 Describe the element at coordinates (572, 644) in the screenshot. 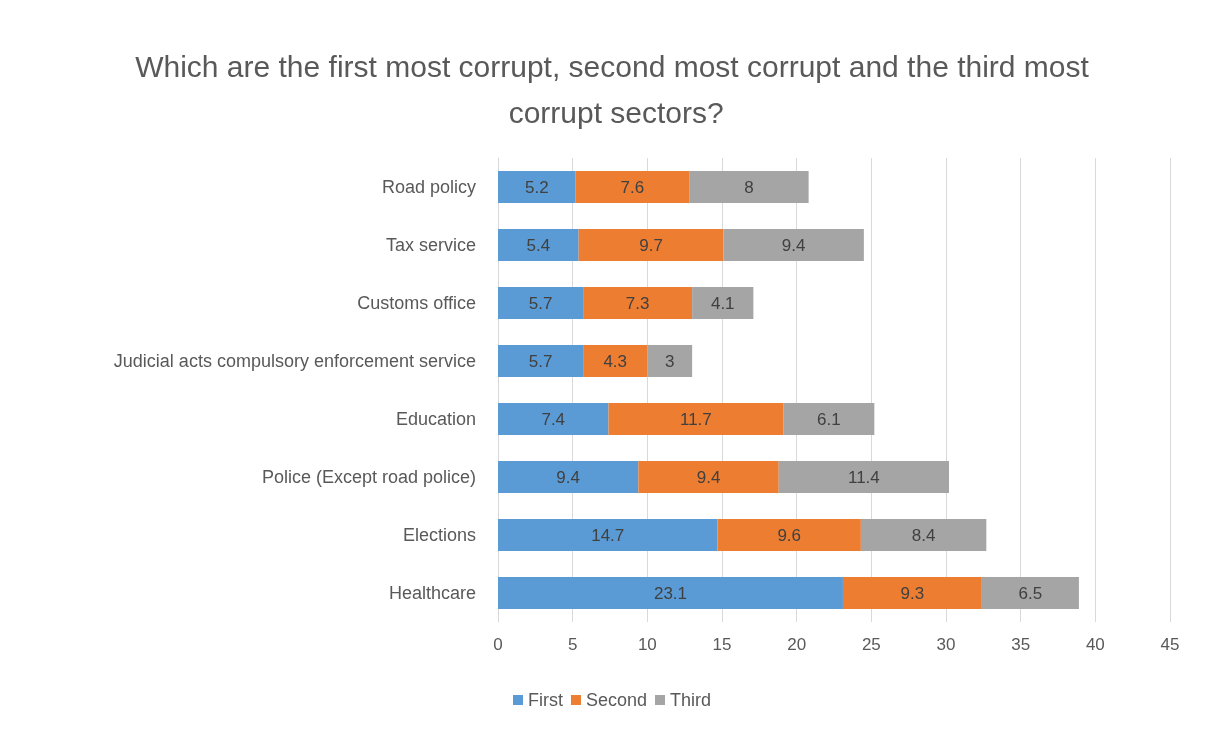

I see `x-tick-label: 5` at that location.